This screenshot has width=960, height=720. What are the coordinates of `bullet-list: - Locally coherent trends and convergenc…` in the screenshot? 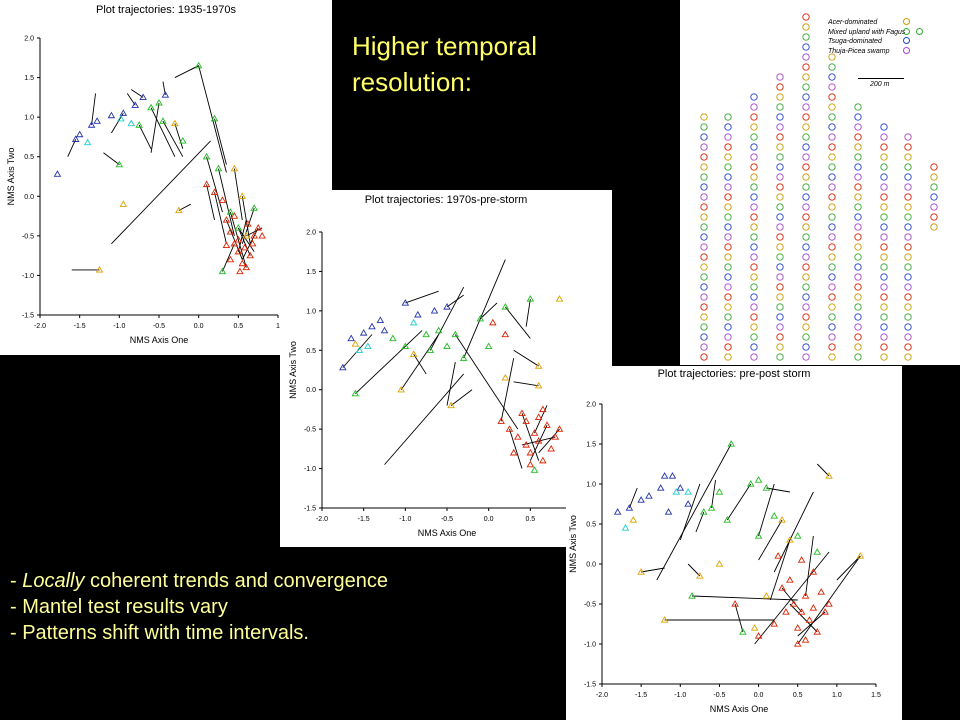 It's located at (199, 607).